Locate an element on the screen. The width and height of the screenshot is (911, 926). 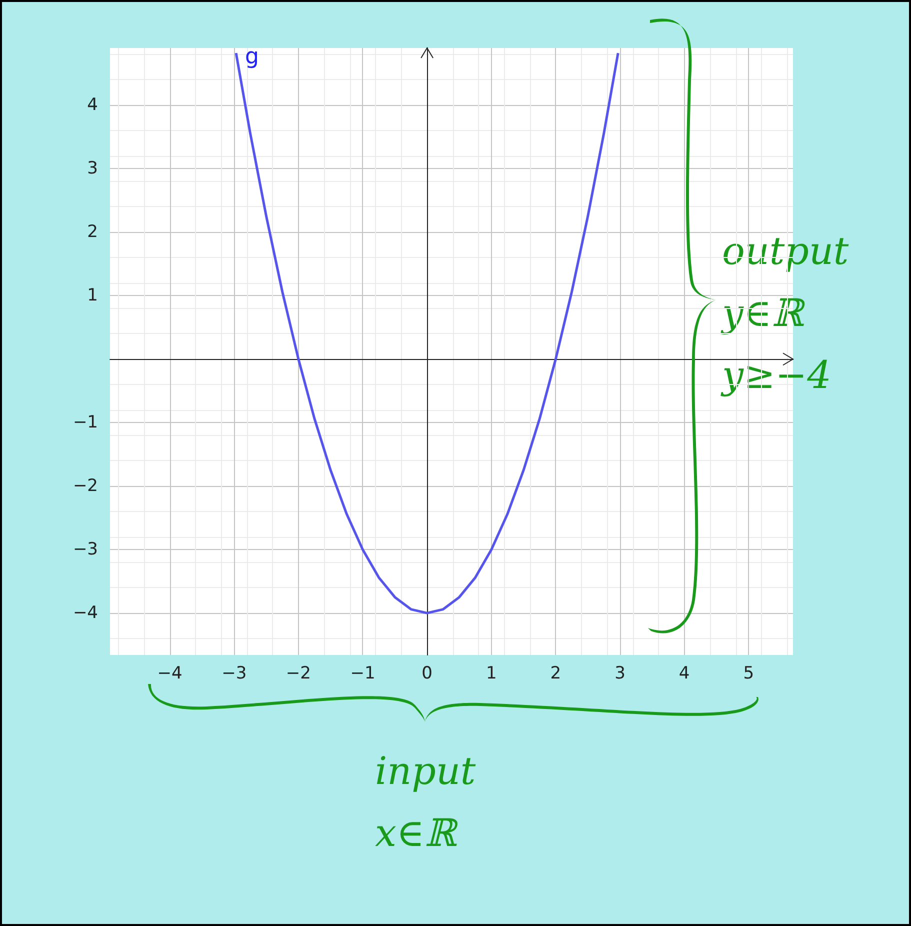
text: input x∈ℝ is located at coordinates (425, 802).